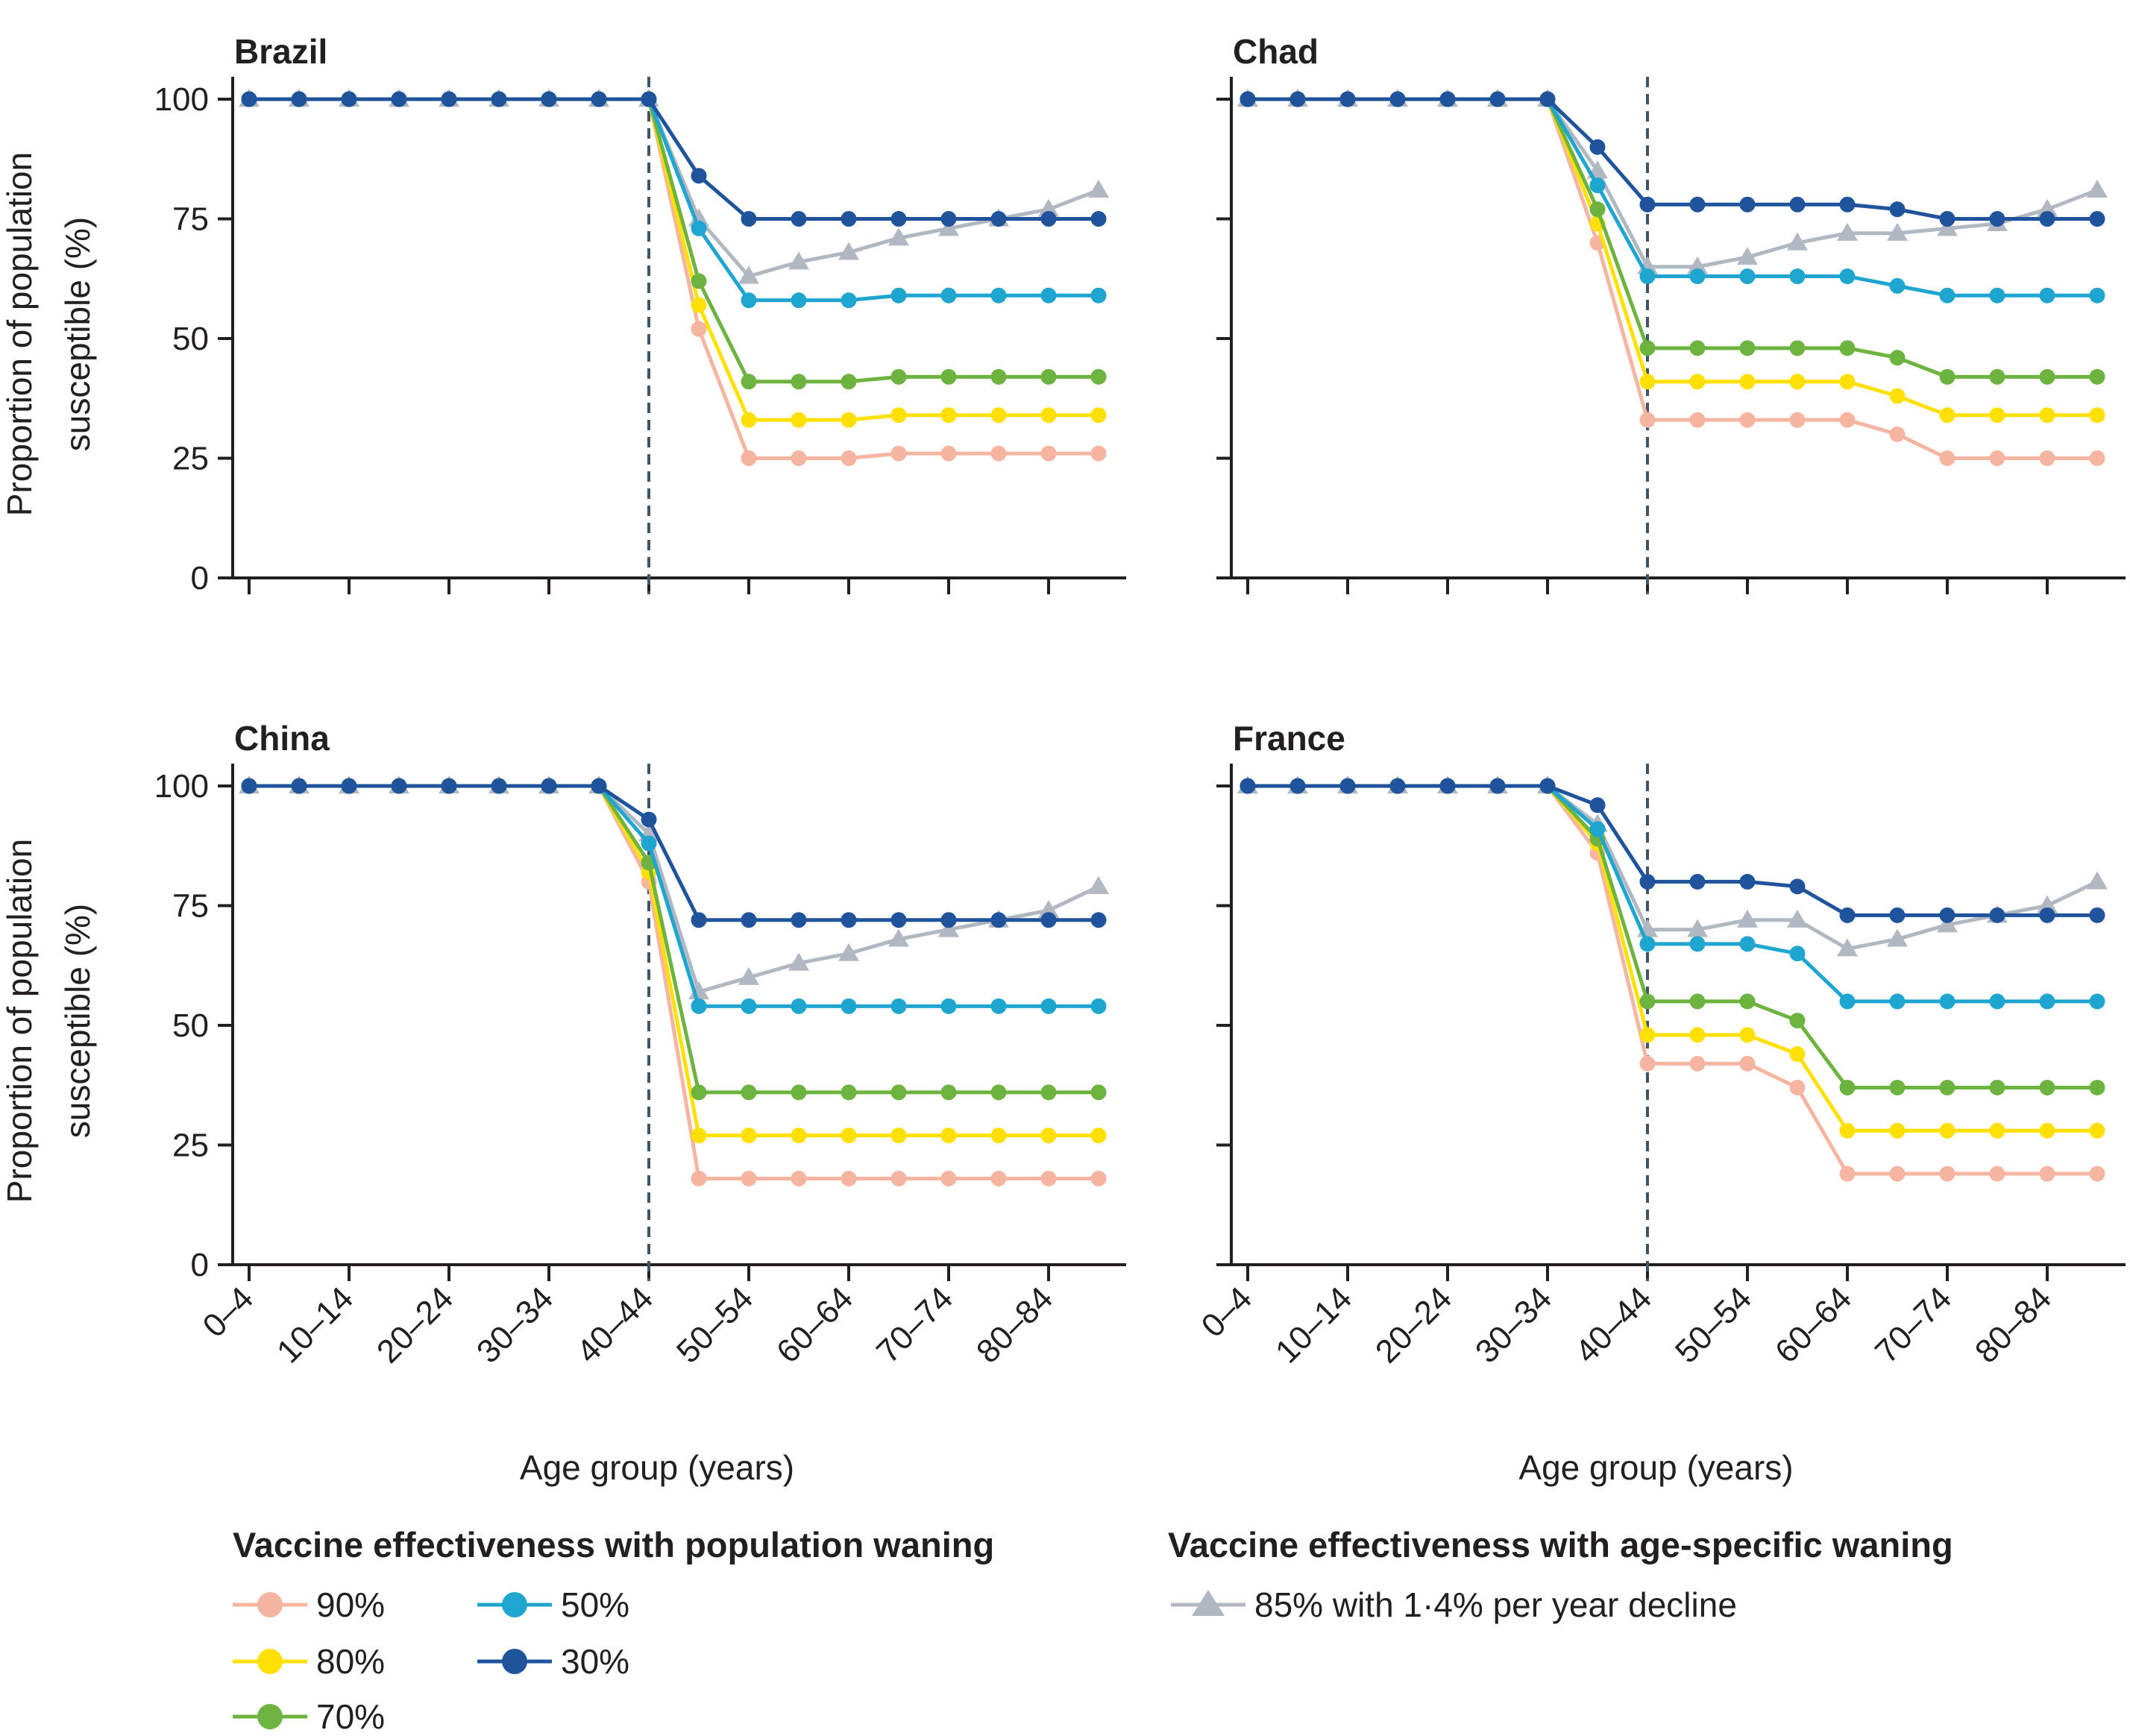  What do you see at coordinates (1913, 1325) in the screenshot?
I see `x-tick-label: 70–74` at bounding box center [1913, 1325].